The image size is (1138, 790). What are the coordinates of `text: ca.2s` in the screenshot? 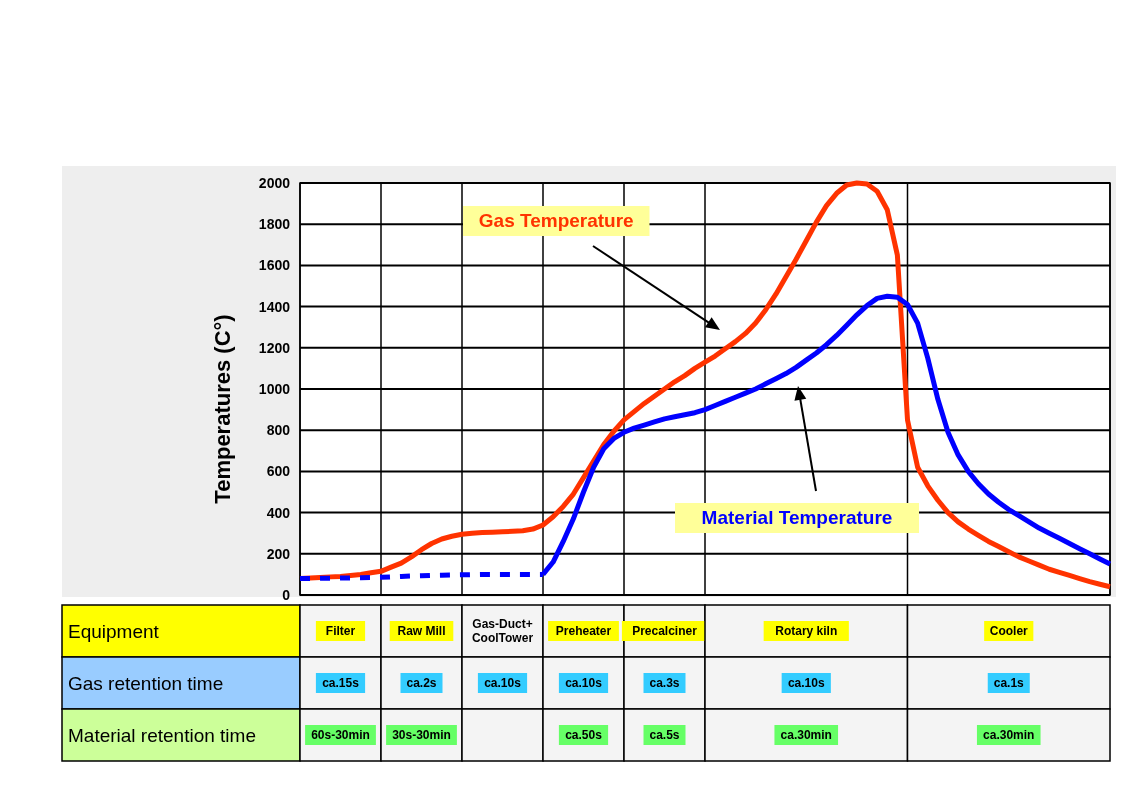 It's located at (421, 683).